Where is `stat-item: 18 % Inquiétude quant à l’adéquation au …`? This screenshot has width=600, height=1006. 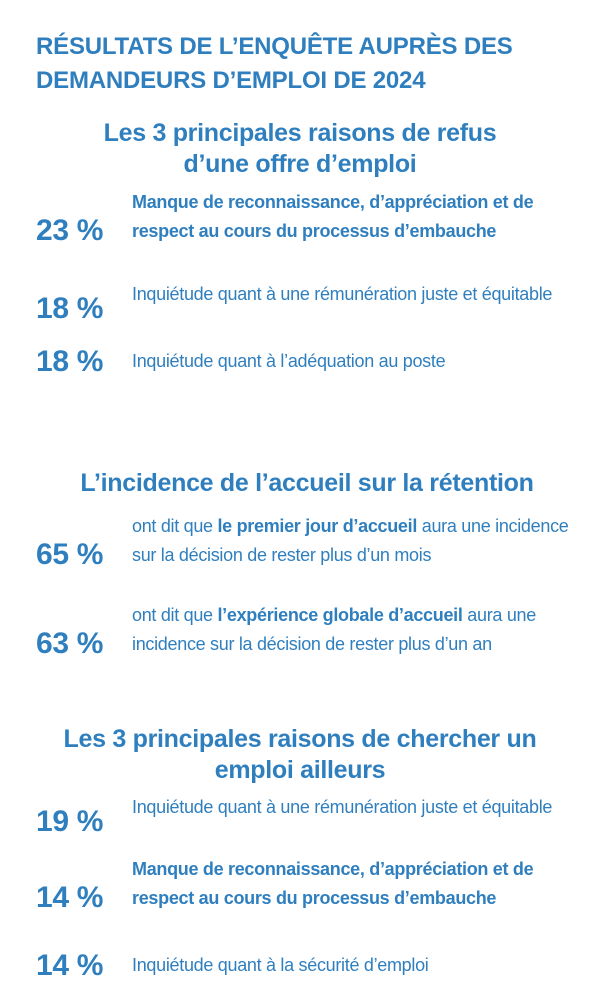
stat-item: 18 % Inquiétude quant à l’adéquation au … is located at coordinates (306, 361).